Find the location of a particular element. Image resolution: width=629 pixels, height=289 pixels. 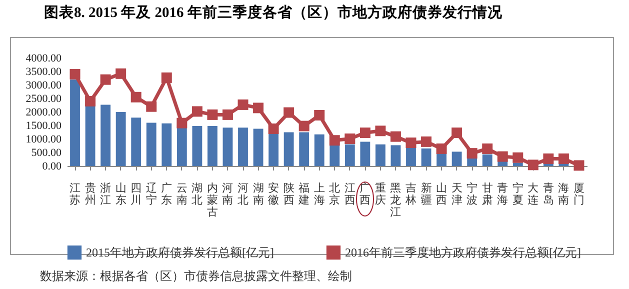

x-tick-label: 新疆 is located at coordinates (426, 194).